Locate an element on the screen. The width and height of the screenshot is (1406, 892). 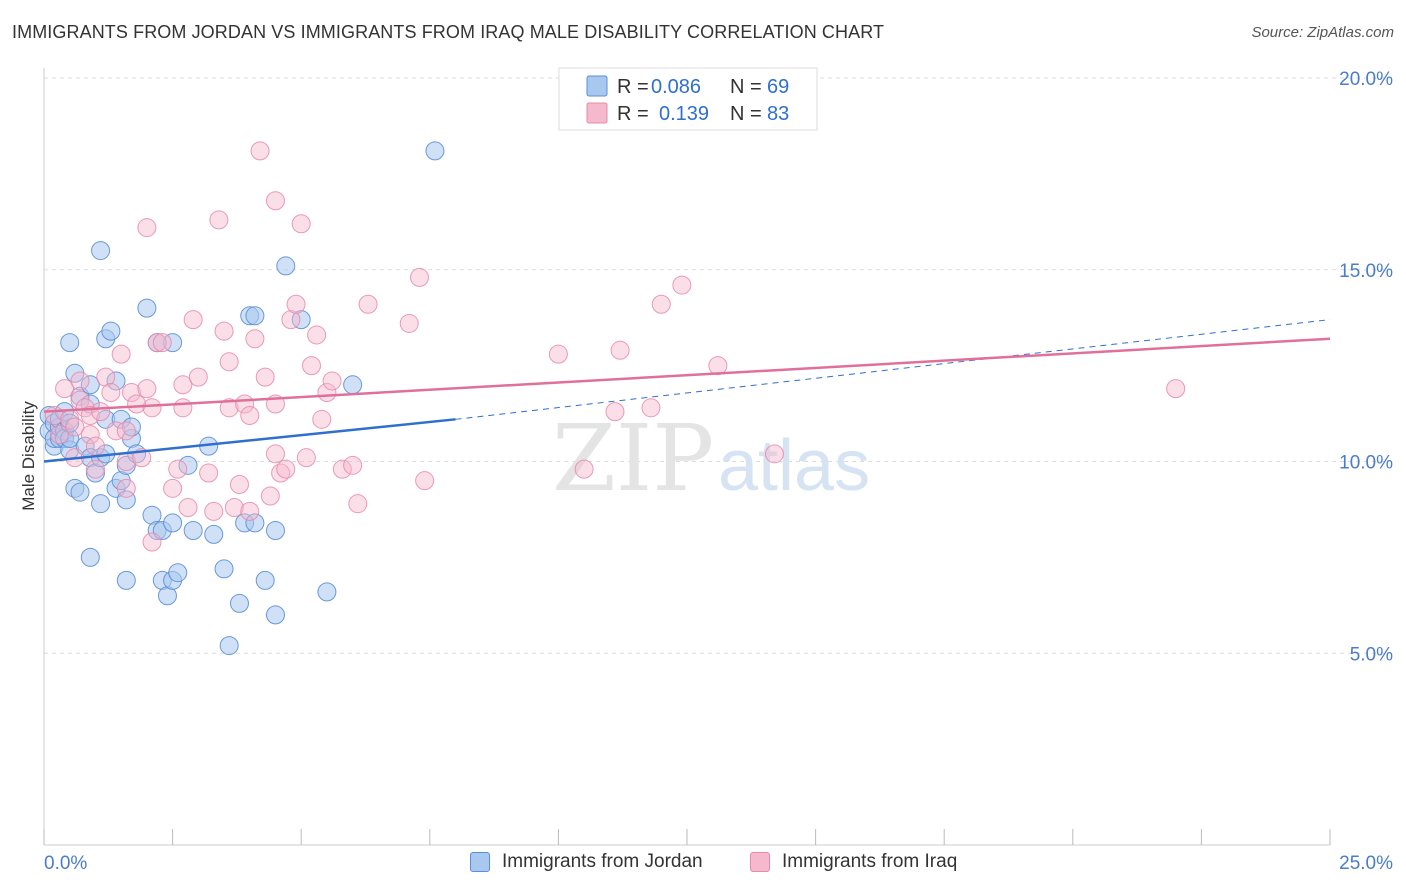
legend-jordan-r-value: 0.086 is located at coordinates (676, 87).